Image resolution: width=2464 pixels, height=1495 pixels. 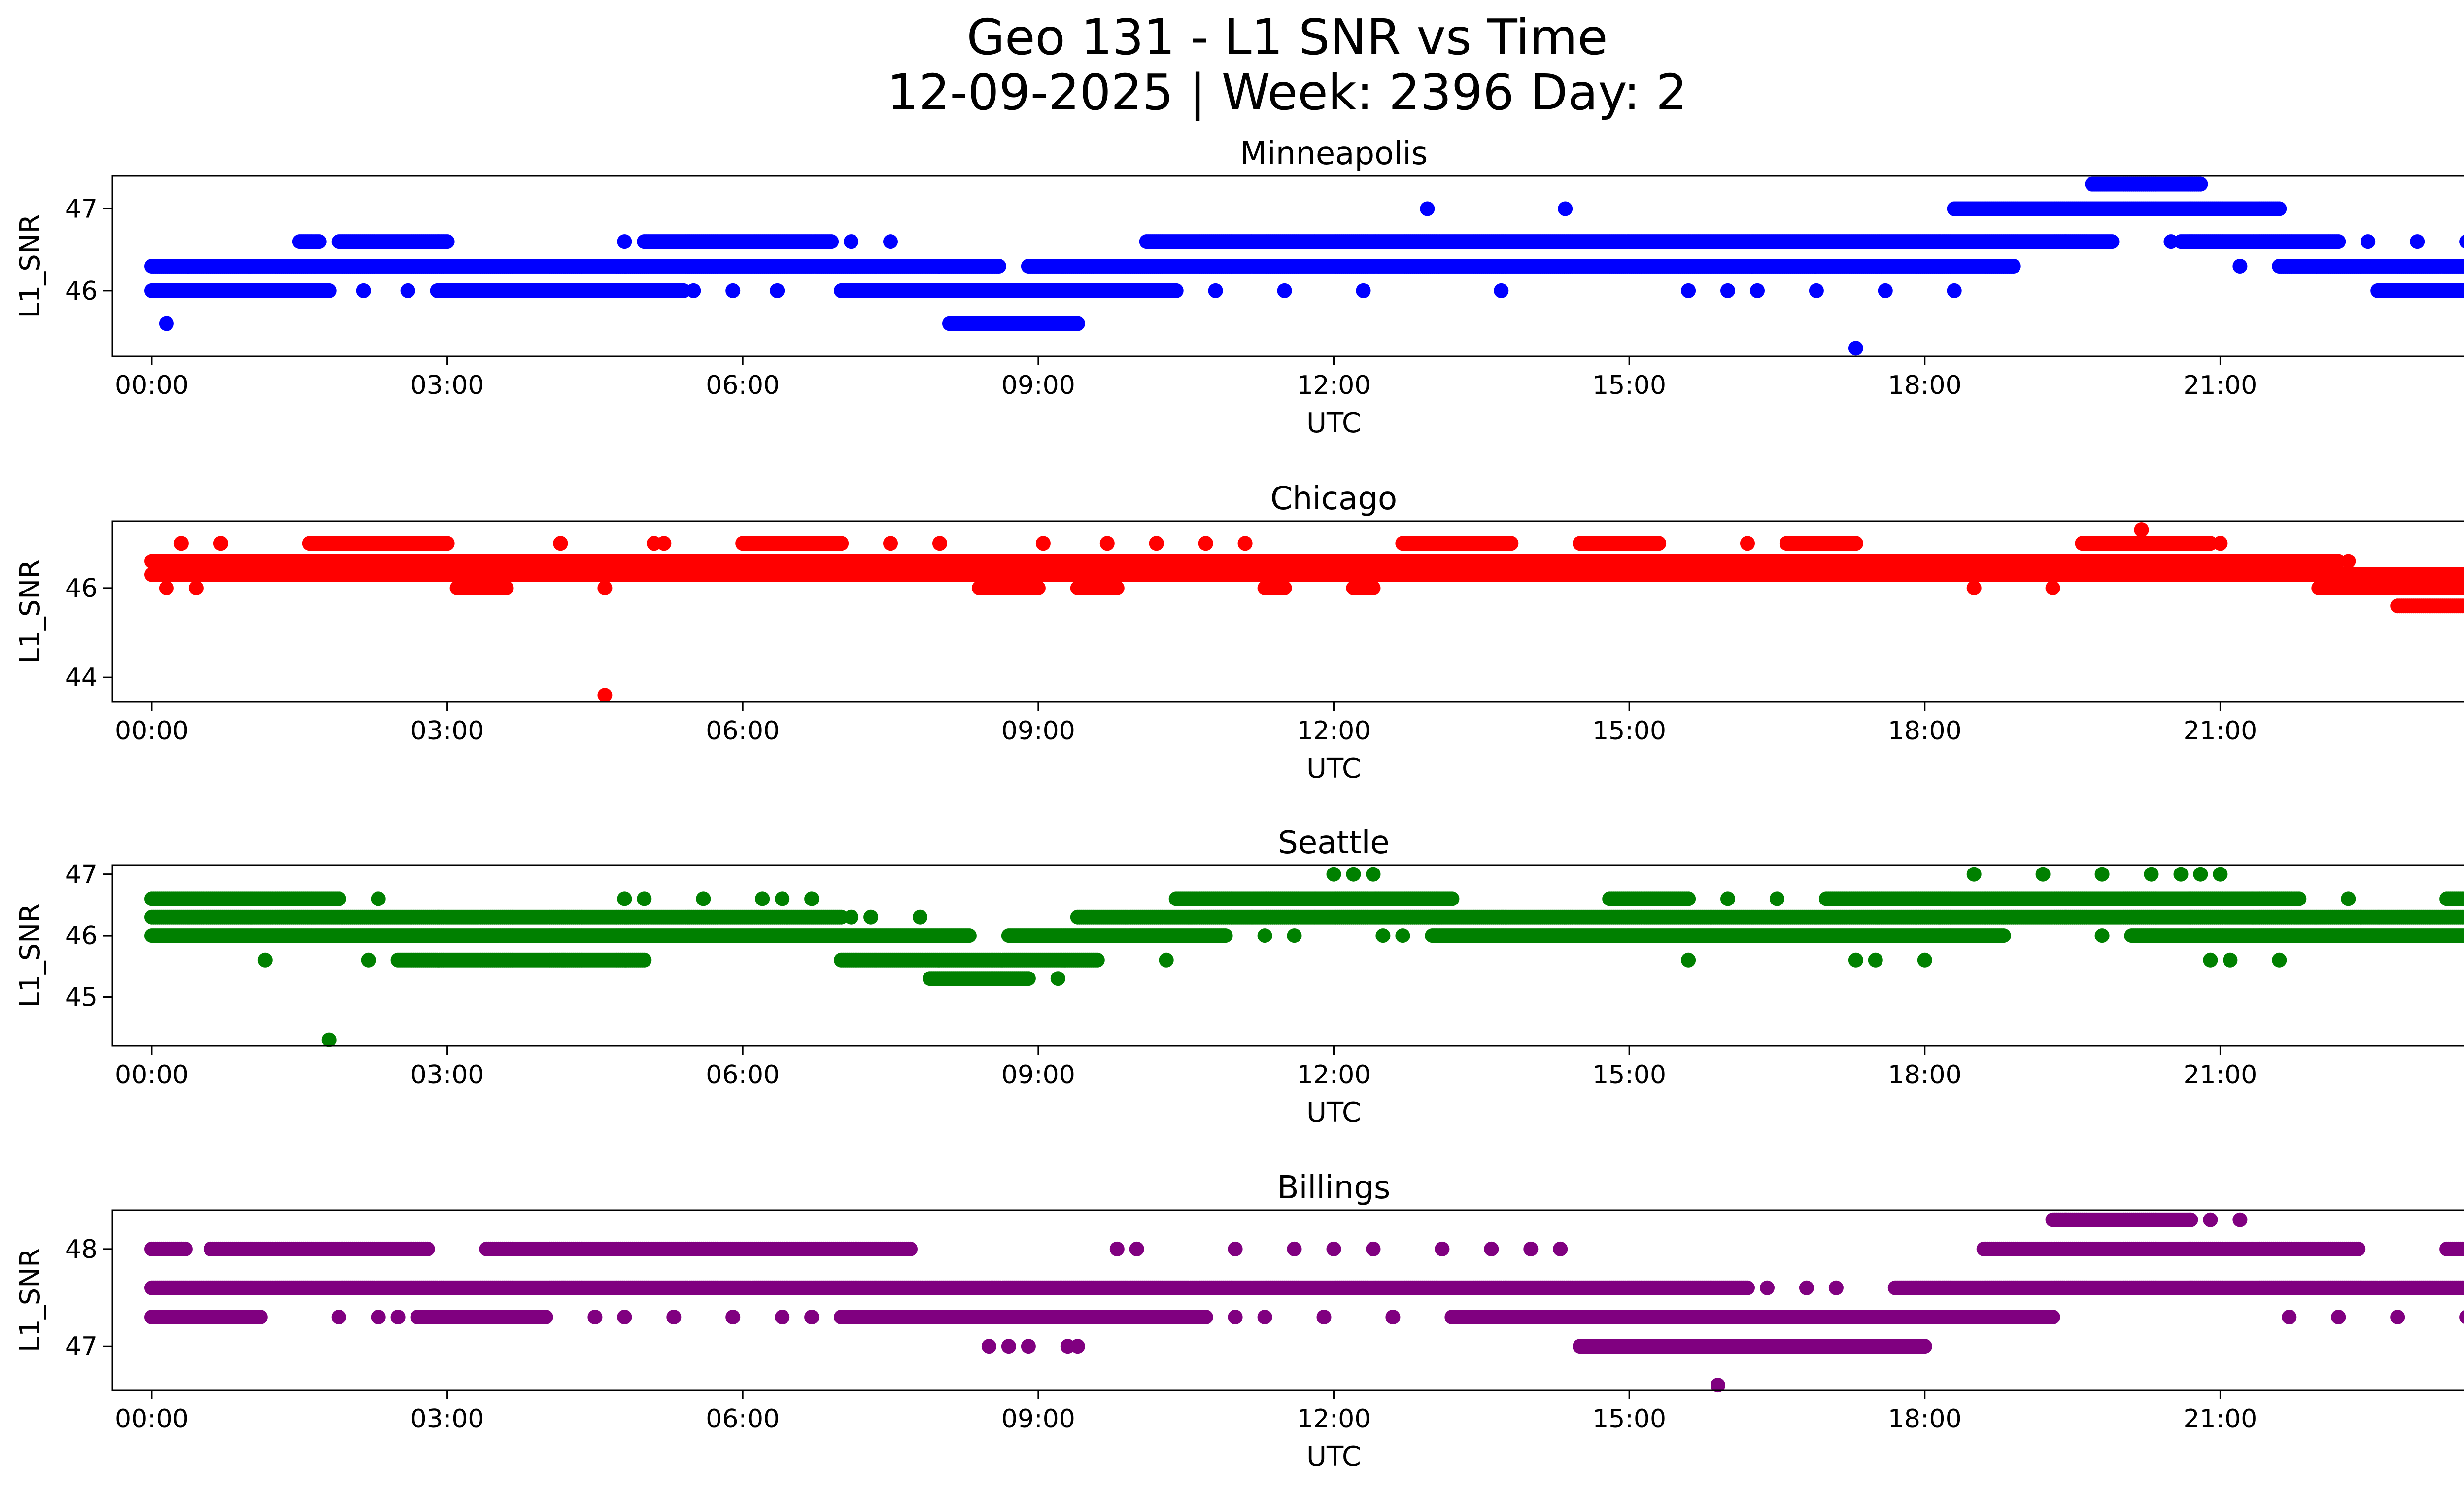 What do you see at coordinates (1334, 385) in the screenshot?
I see `x-tick-label: 12:00` at bounding box center [1334, 385].